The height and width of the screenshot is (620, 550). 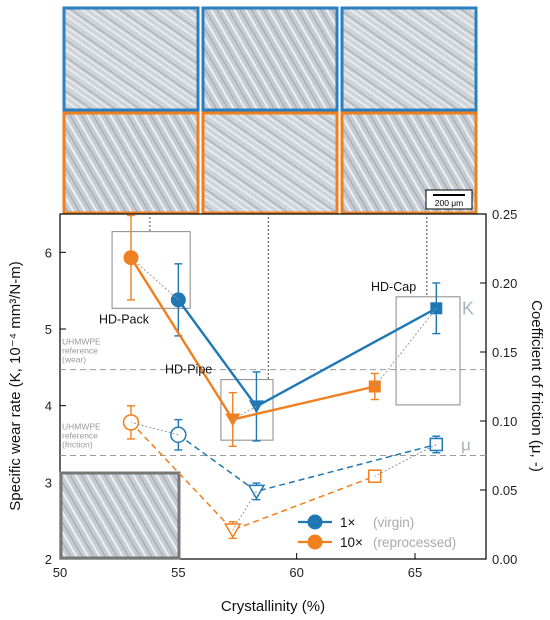 I want to click on legend-note-1x: (virgin), so click(x=393, y=522).